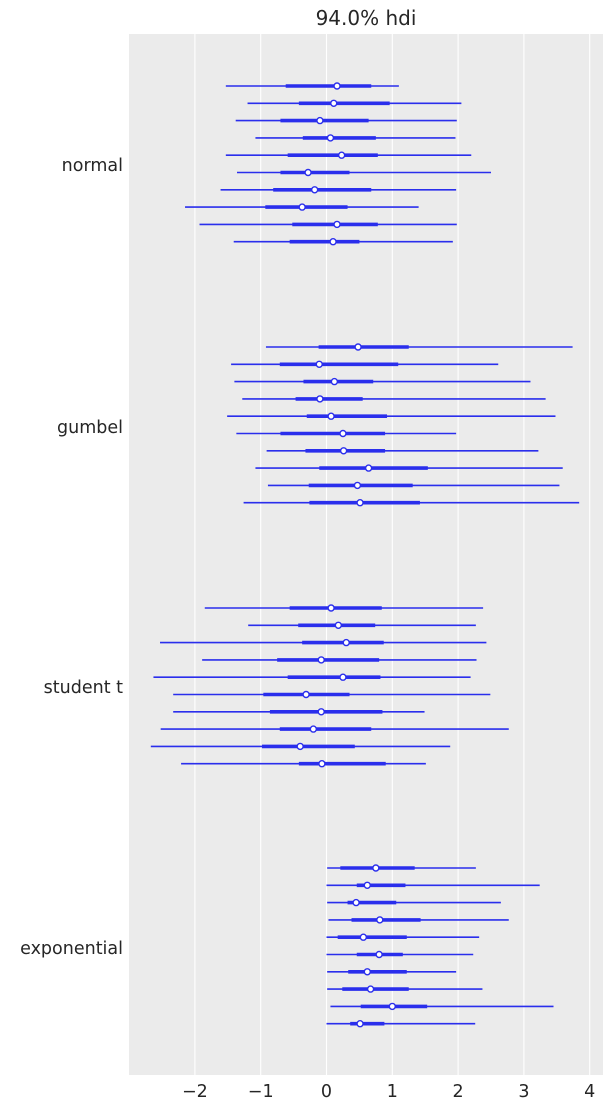  Describe the element at coordinates (261, 1092) in the screenshot. I see `x-tick-label: −1` at that location.